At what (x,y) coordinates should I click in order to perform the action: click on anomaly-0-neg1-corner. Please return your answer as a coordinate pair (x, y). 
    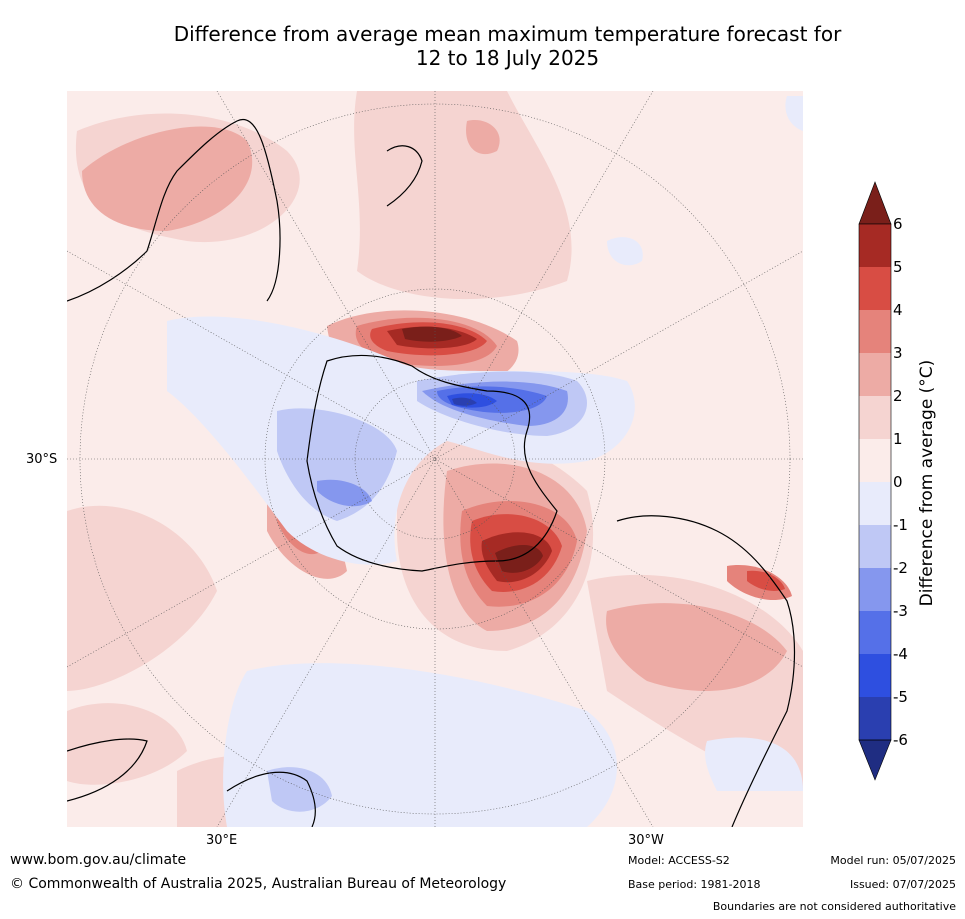
    Looking at the image, I should click on (794, 113).